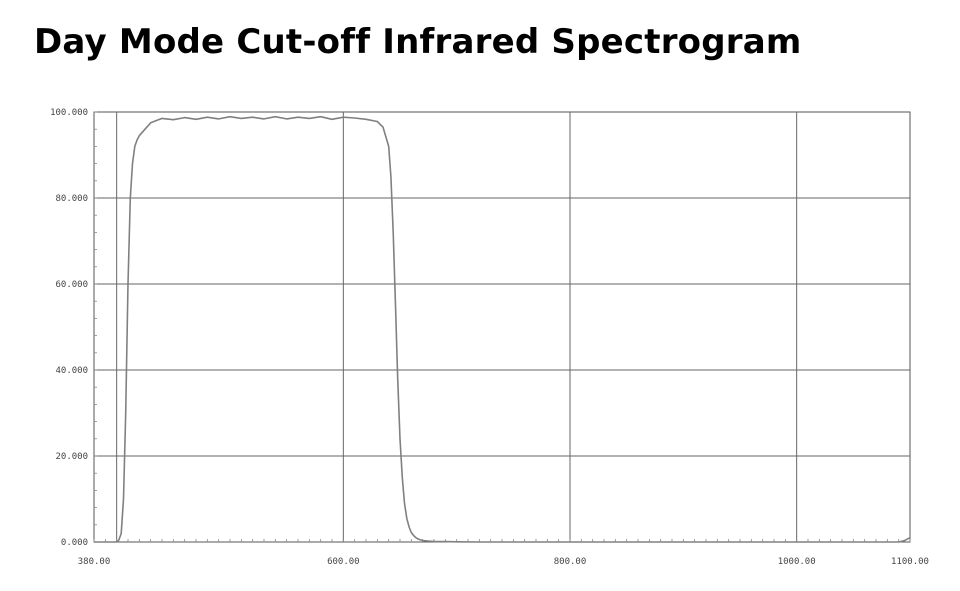 This screenshot has height=591, width=960. Describe the element at coordinates (69, 328) in the screenshot. I see `y-tick-labels: 0.000 20.000 40.000 60.000 80.000 100.000` at that location.